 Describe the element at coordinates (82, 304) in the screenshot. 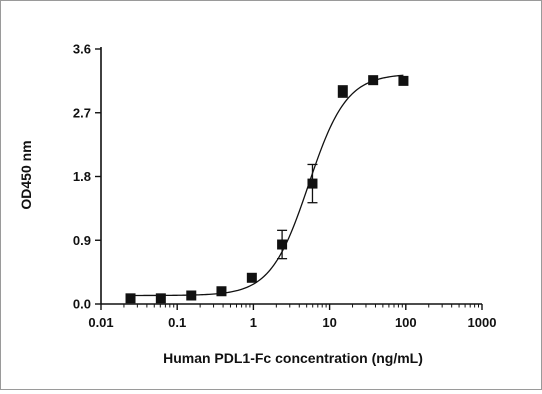

I see `y-tick-label: 0.0` at that location.